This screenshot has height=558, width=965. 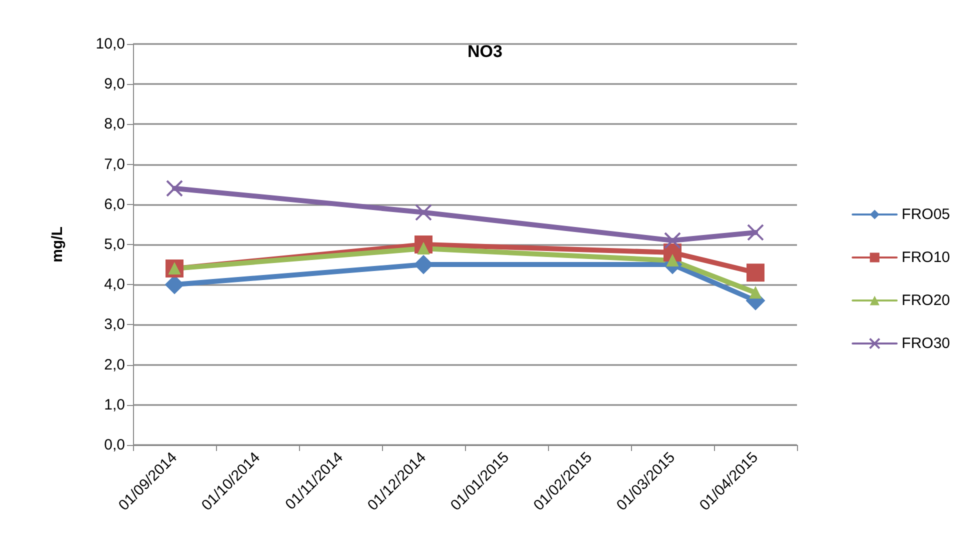 I want to click on y-tick-label: 9,0, so click(x=114, y=84).